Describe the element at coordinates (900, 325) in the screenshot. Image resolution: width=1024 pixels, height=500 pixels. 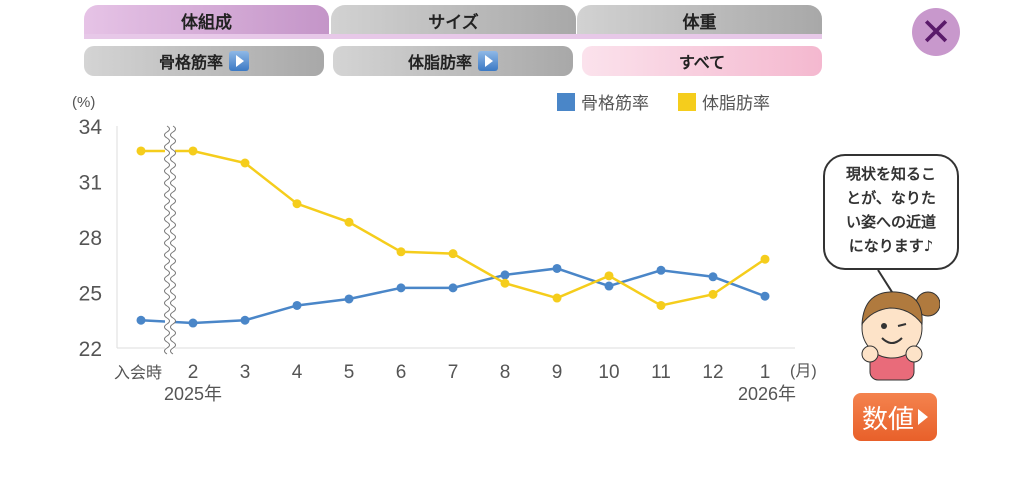
I see `character-illustration` at that location.